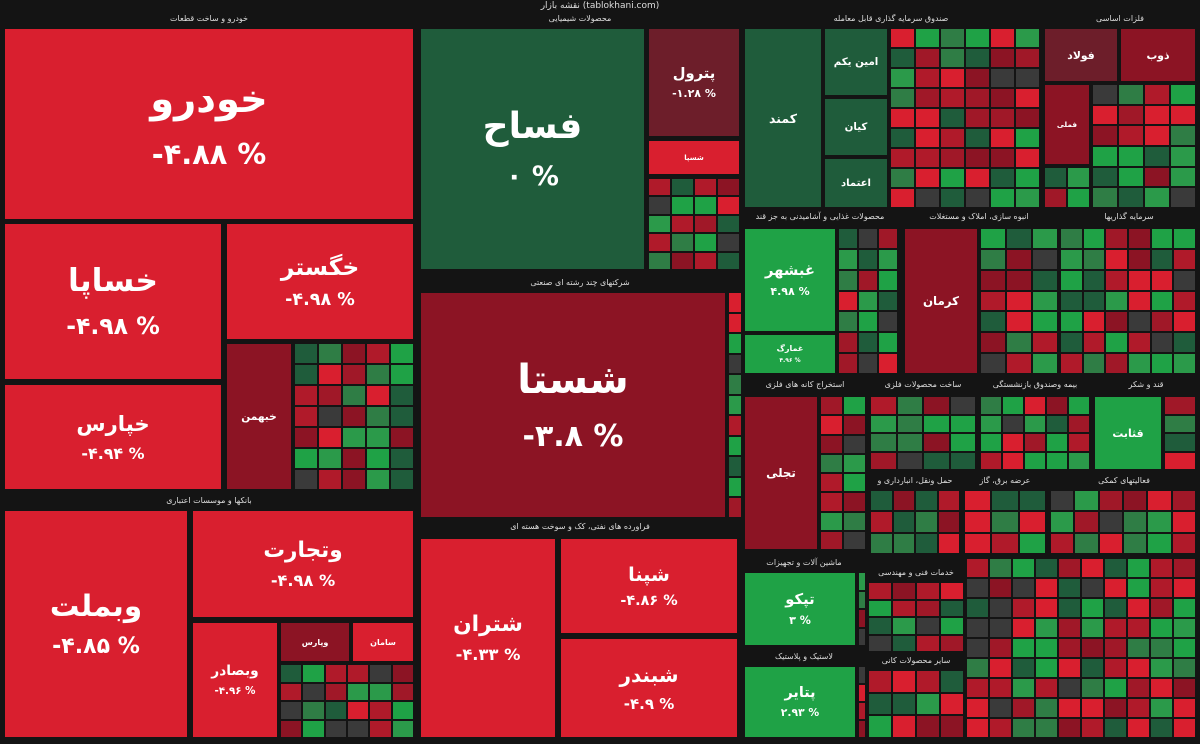 Image resolution: width=1200 pixels, height=744 pixels. I want to click on stock-change: ۳ %, so click(800, 620).